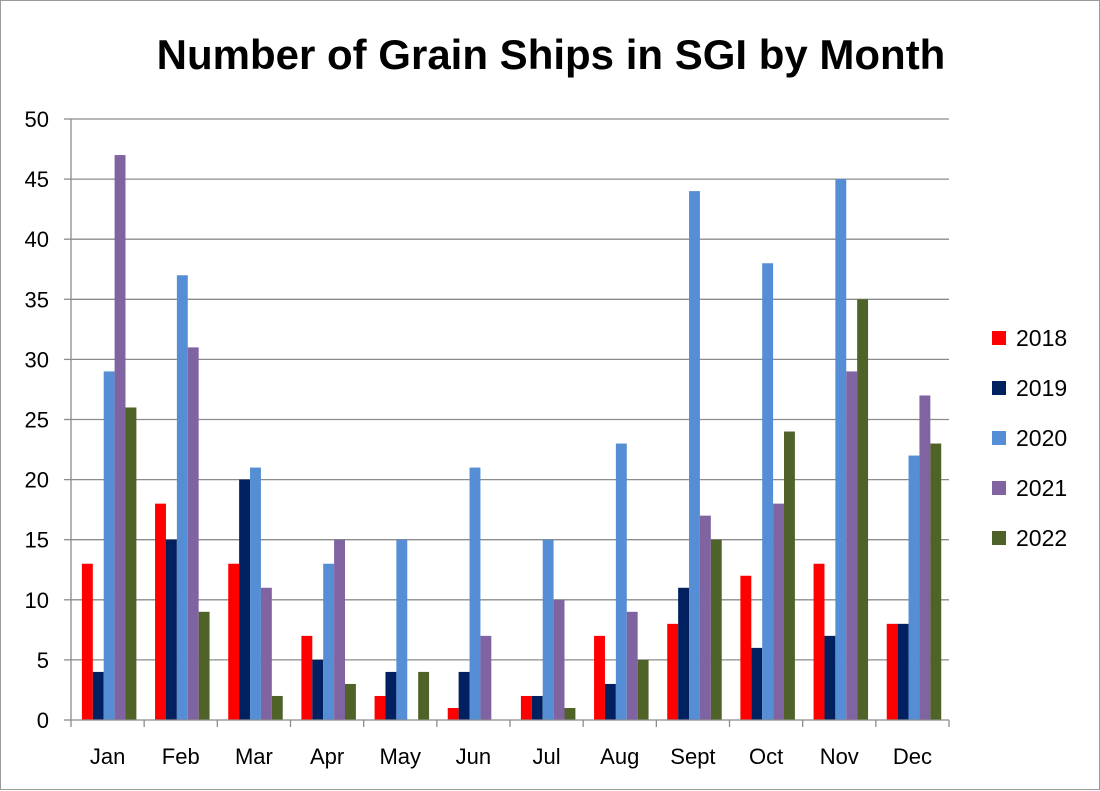 The width and height of the screenshot is (1100, 791). I want to click on y-tick-label: 35, so click(37, 299).